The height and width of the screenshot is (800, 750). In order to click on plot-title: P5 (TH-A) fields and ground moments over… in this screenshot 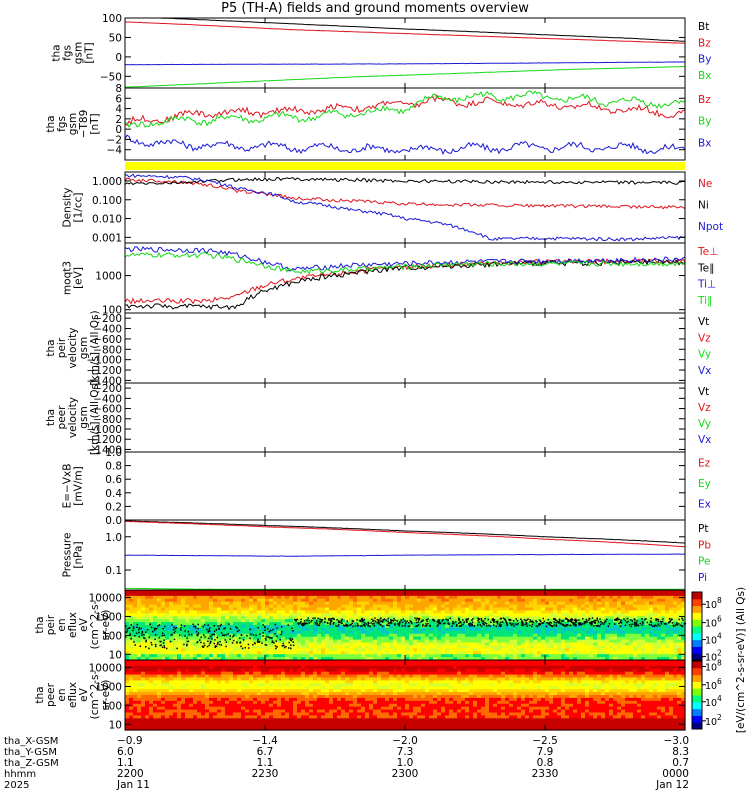, I will do `click(375, 8)`.